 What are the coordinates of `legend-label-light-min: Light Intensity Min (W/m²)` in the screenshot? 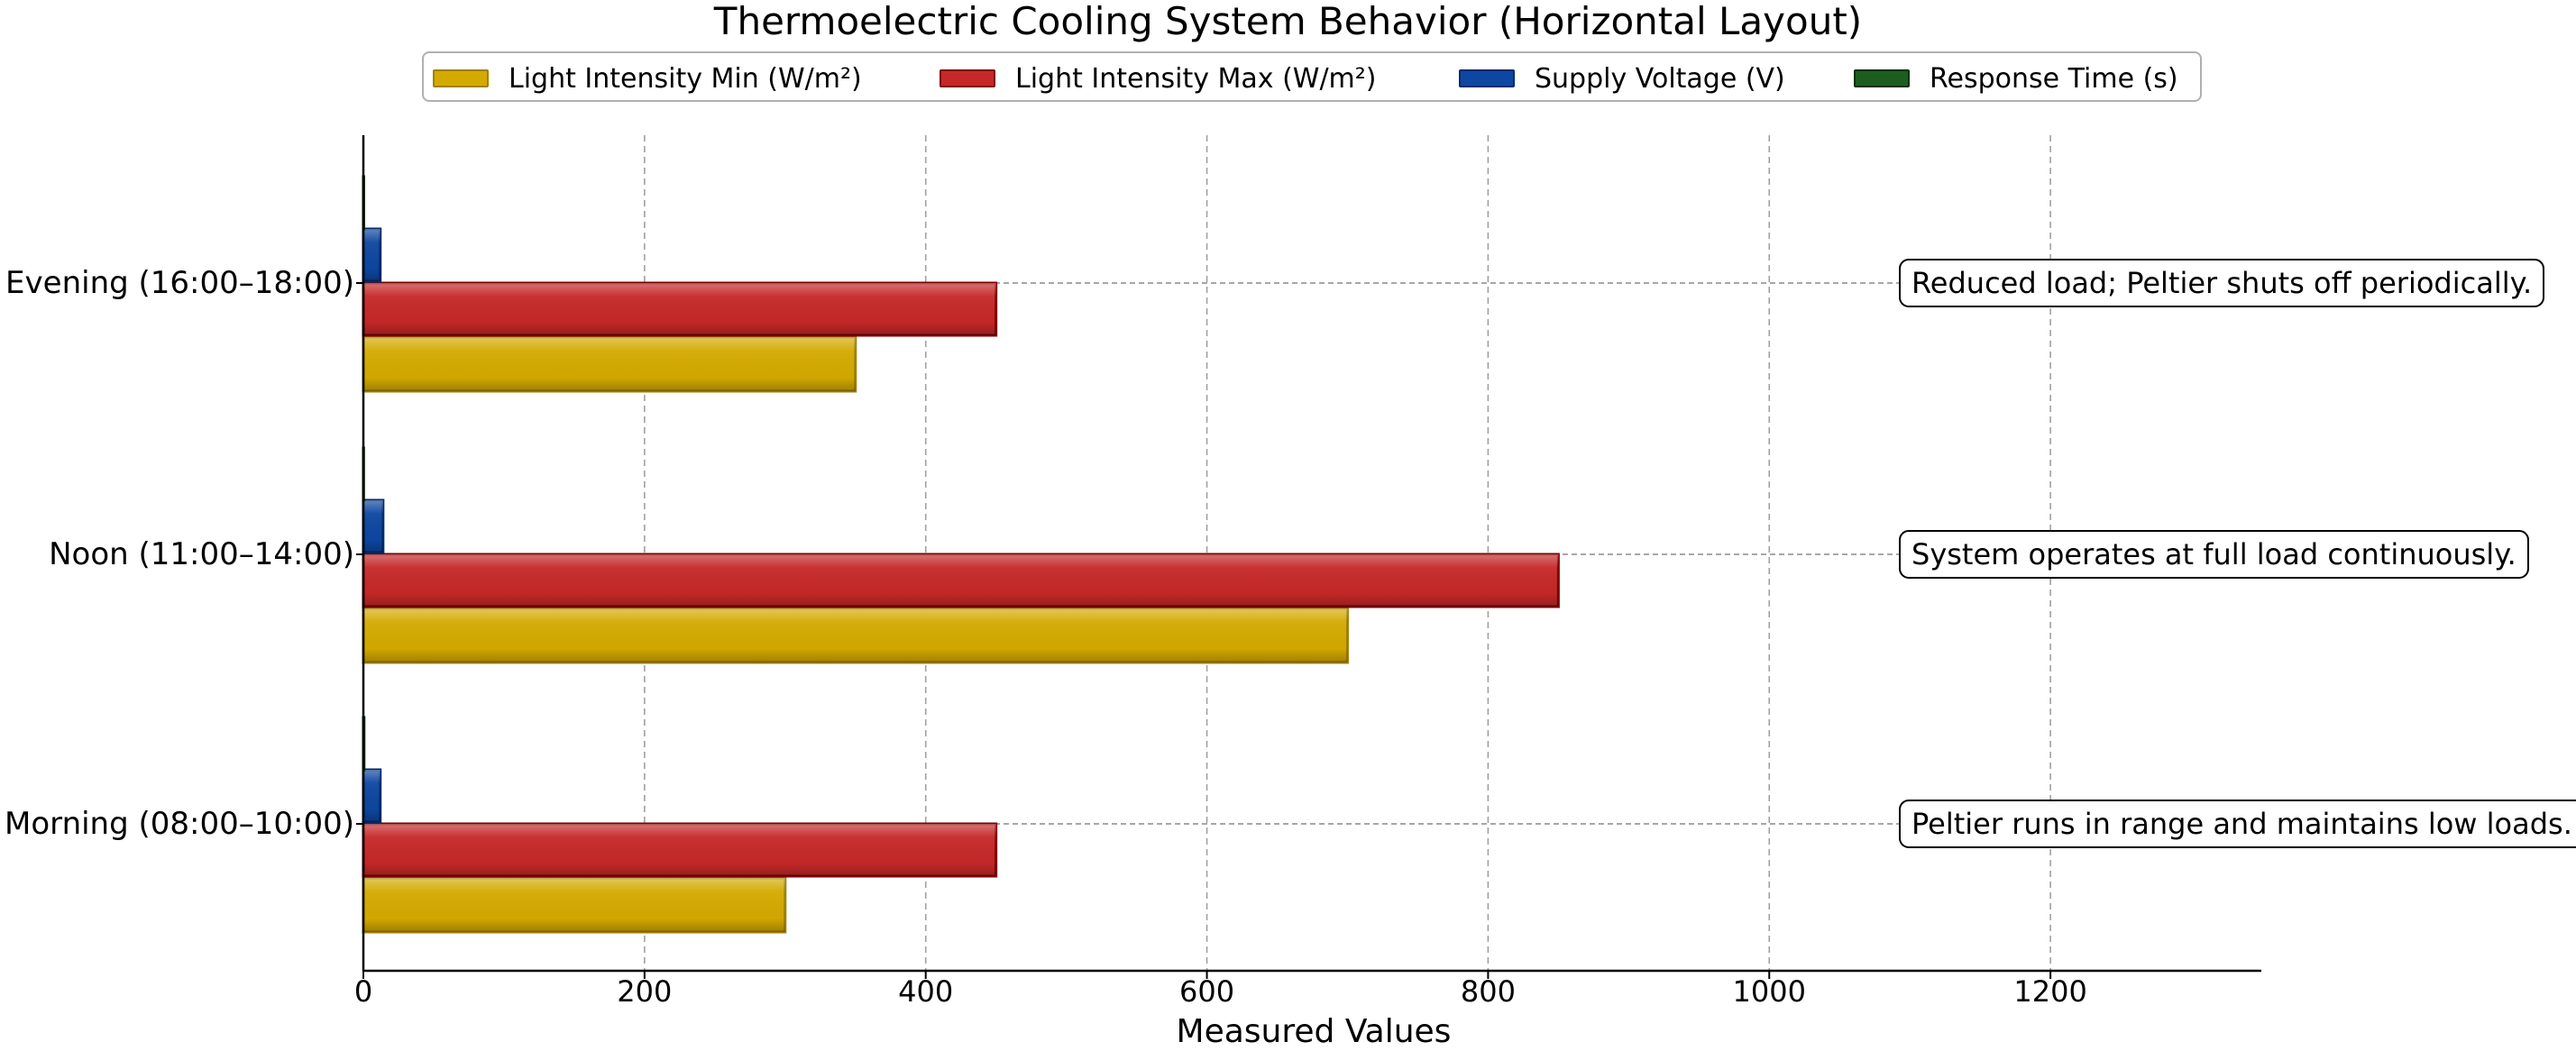 It's located at (685, 78).